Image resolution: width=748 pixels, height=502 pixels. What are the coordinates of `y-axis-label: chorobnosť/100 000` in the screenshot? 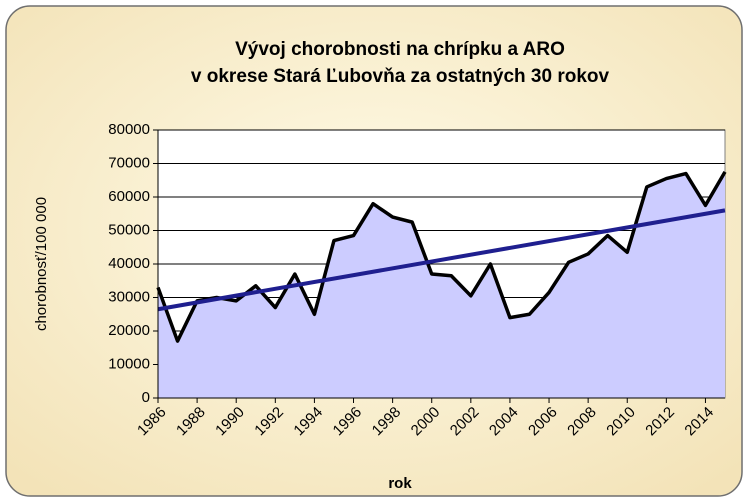 It's located at (41, 264).